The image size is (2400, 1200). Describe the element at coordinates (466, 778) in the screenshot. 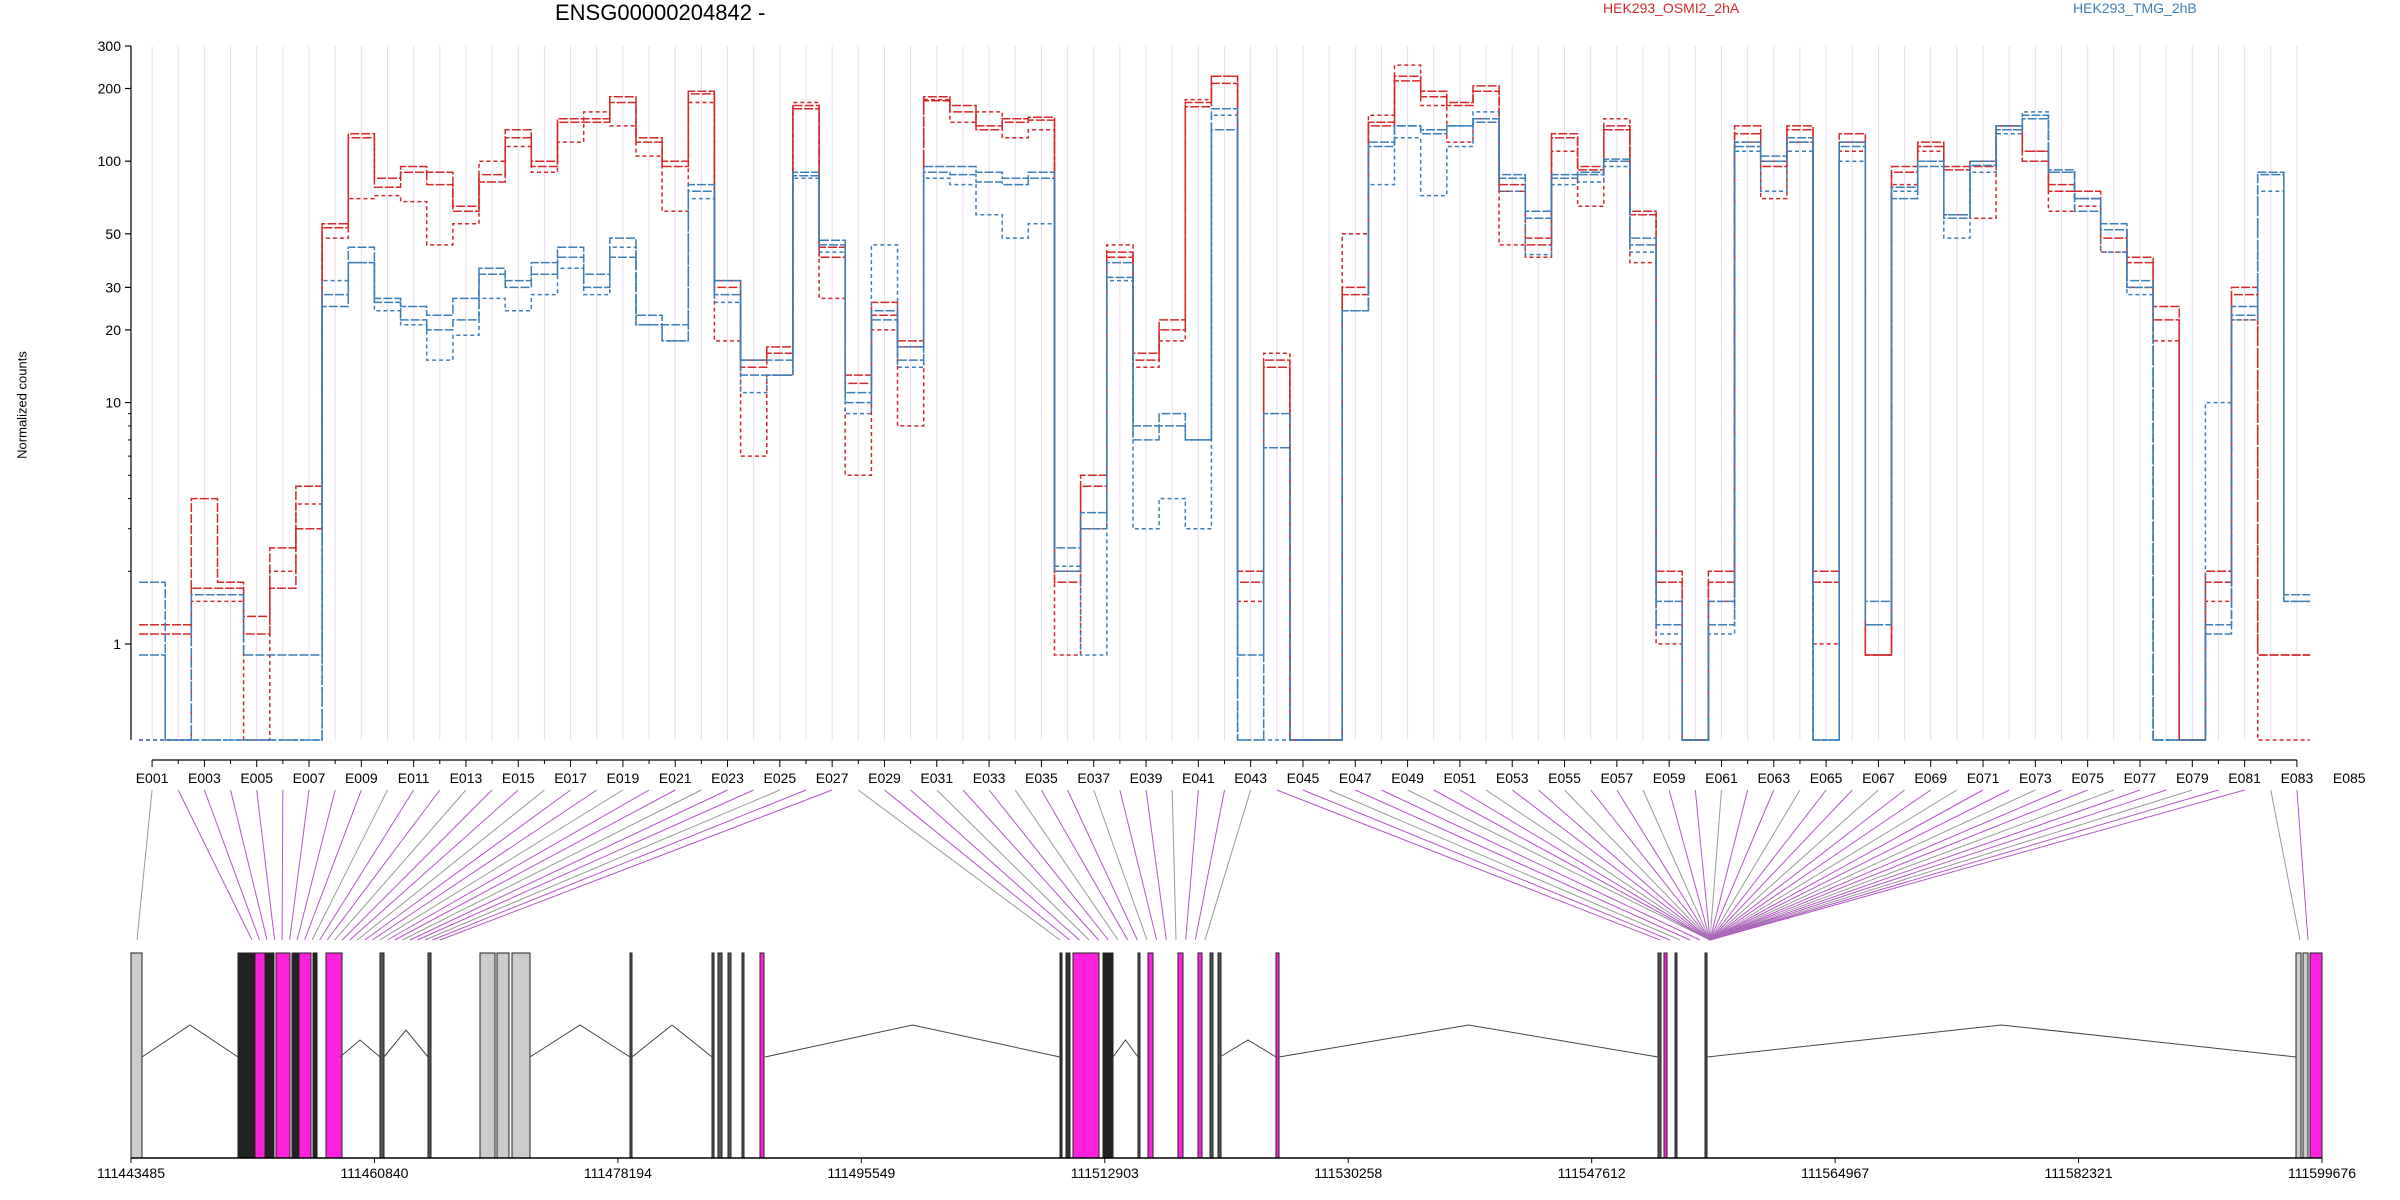

I see `exon-label: E013` at that location.